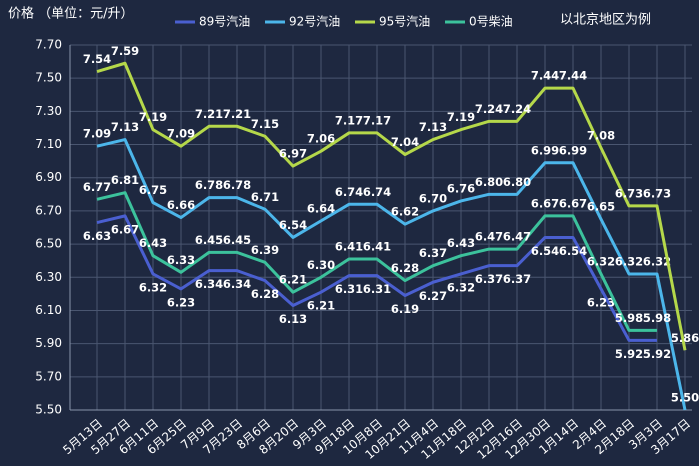 Image resolution: width=699 pixels, height=466 pixels. I want to click on data-label: 6.80, so click(517, 182).